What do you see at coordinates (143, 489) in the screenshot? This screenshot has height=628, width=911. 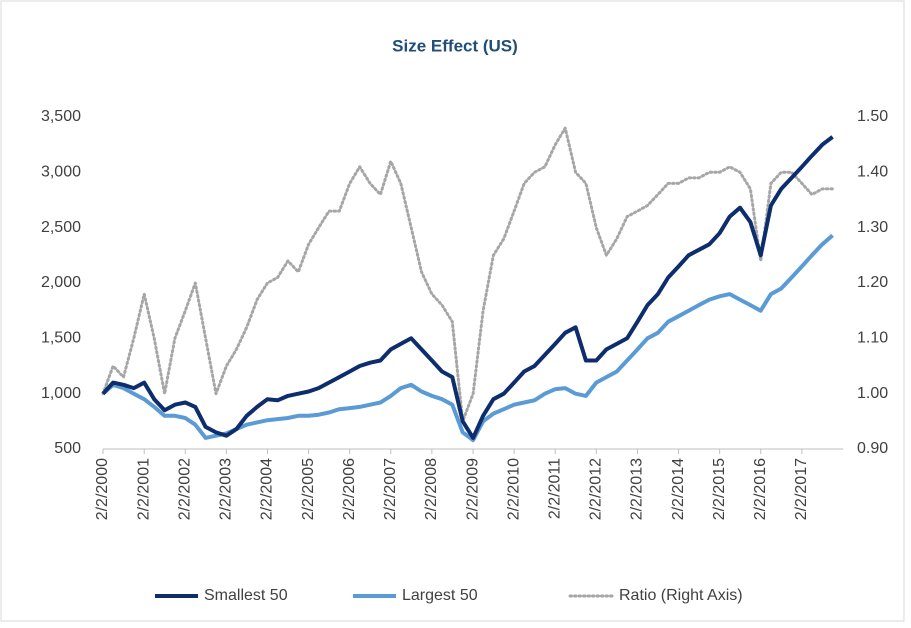 I see `x-tick-label: 2/2/2001` at bounding box center [143, 489].